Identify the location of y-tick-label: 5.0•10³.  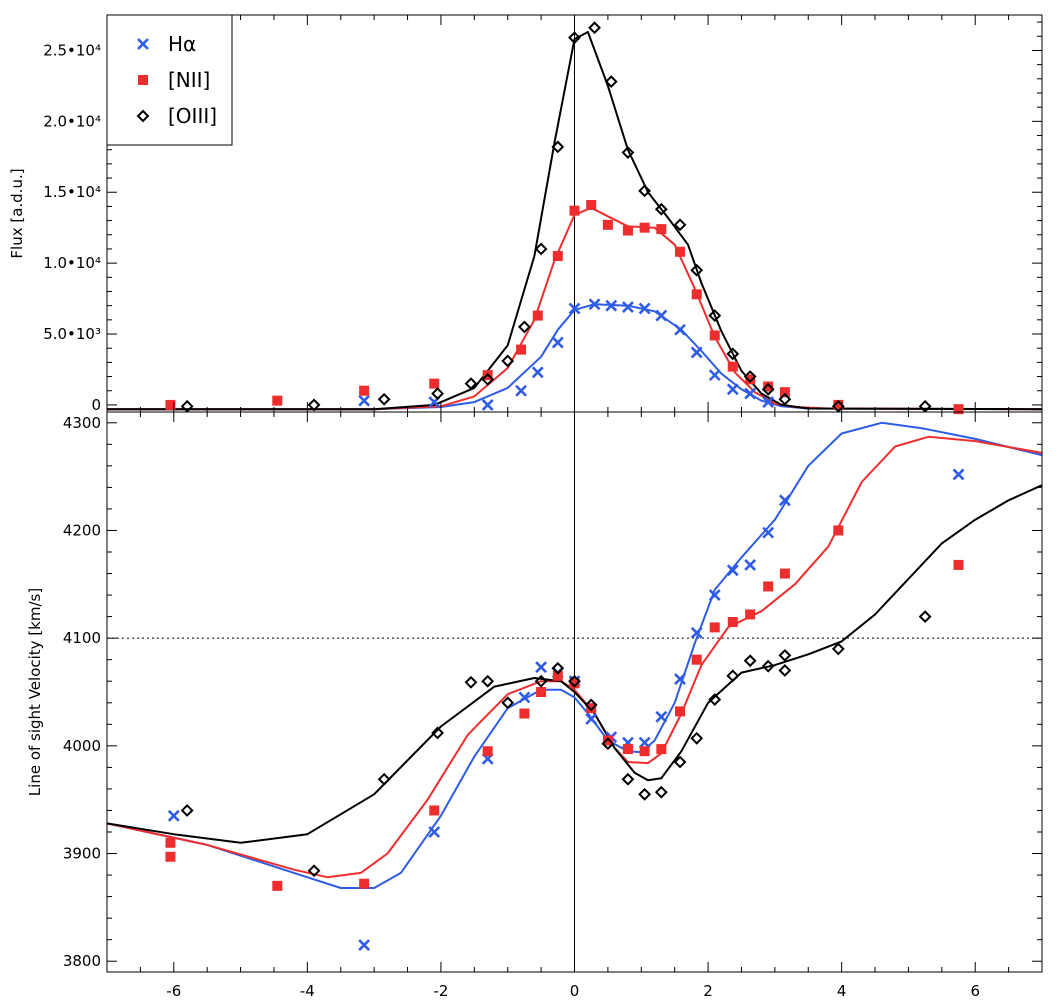
(72, 334).